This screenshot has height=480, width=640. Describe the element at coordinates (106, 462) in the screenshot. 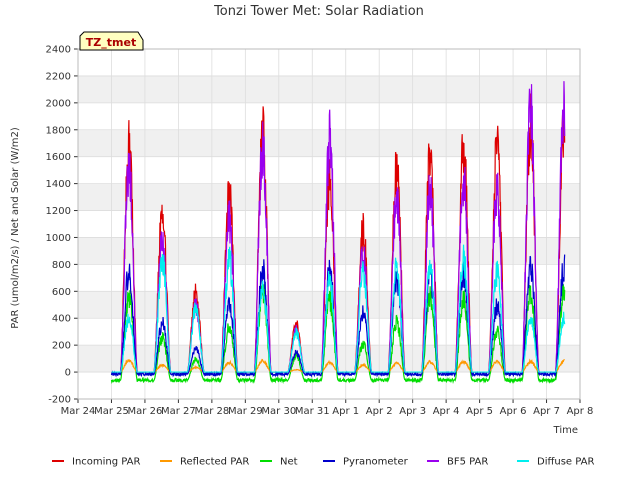

I see `legend-label: Incoming PAR` at that location.